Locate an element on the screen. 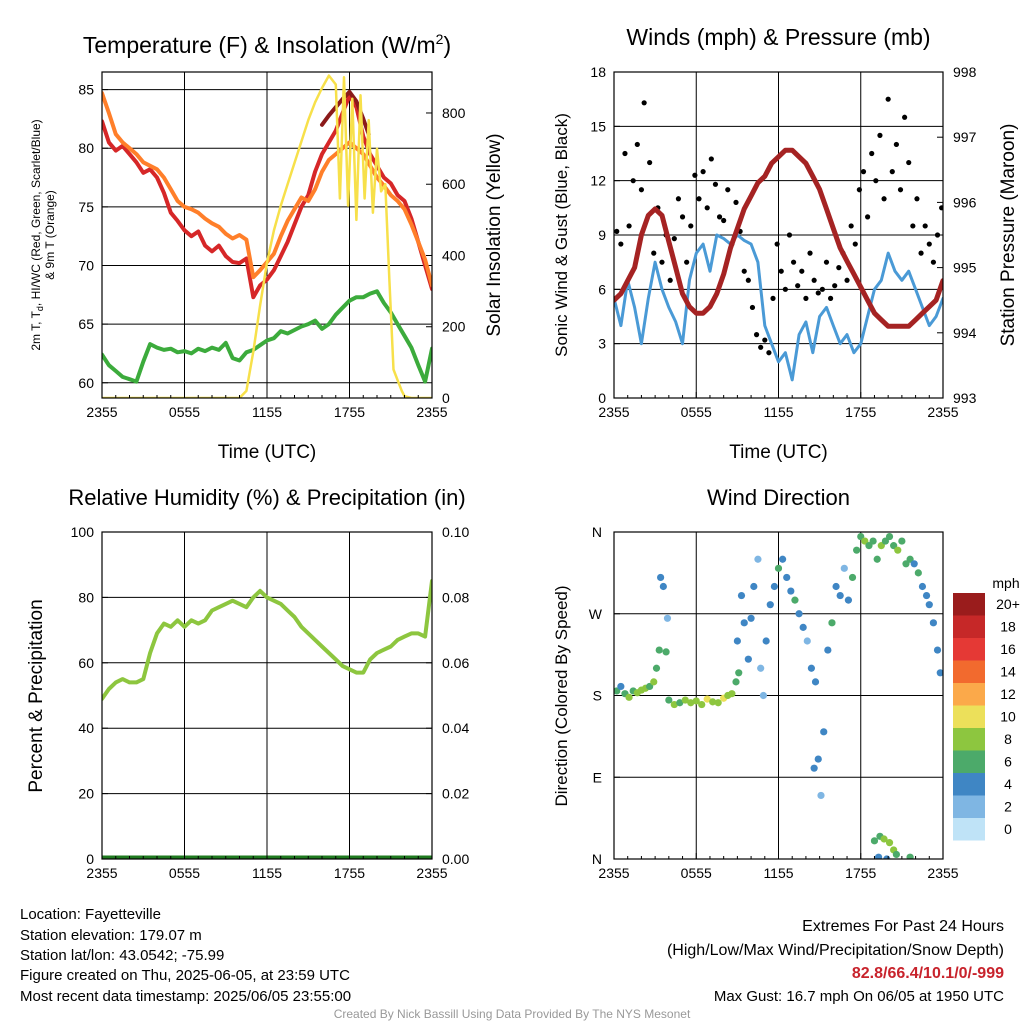  y2-tick-label: 200 is located at coordinates (454, 327).